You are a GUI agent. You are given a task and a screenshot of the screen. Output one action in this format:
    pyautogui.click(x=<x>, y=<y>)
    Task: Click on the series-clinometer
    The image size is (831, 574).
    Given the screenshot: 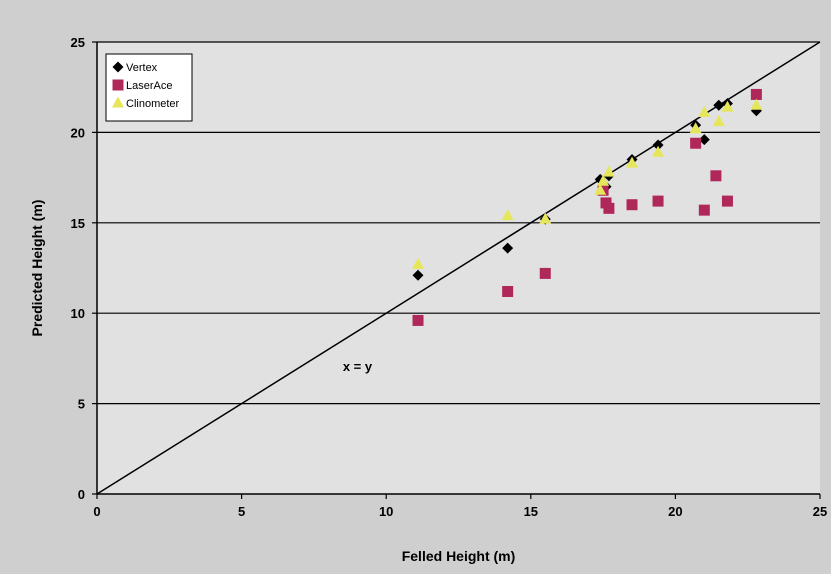 What is the action you would take?
    pyautogui.click(x=587, y=183)
    